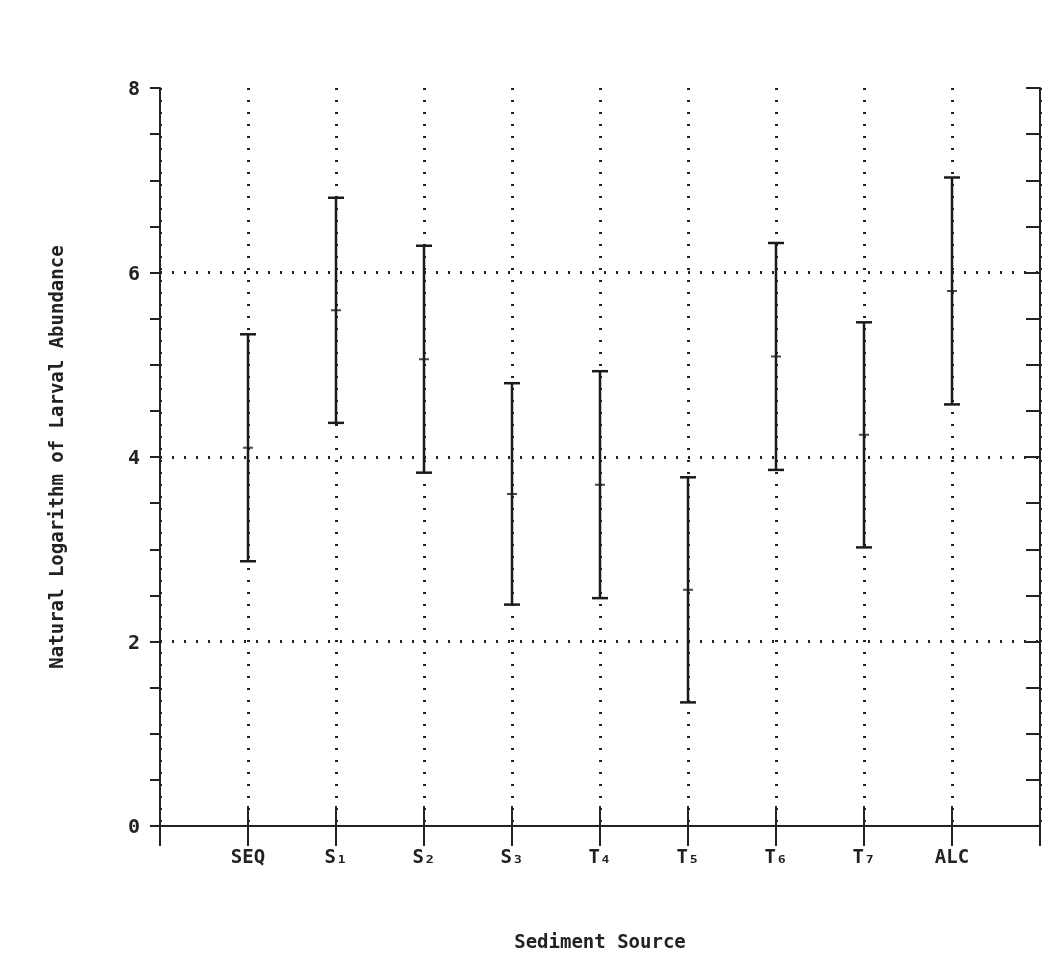  What do you see at coordinates (864, 855) in the screenshot?
I see `x-tick-label: T₇` at bounding box center [864, 855].